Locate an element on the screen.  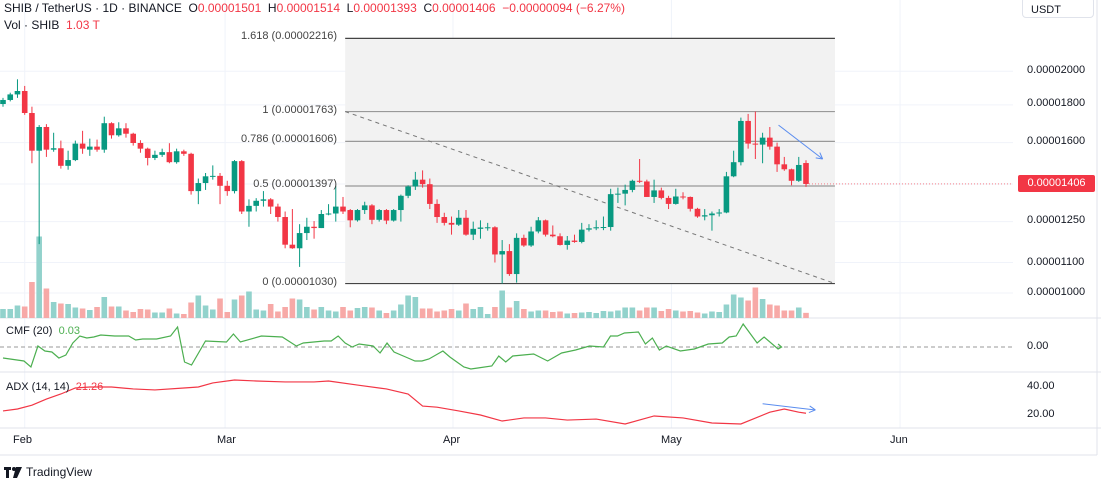
fib-level-label: 0.786 (0.00001606) is located at coordinates (288, 139).